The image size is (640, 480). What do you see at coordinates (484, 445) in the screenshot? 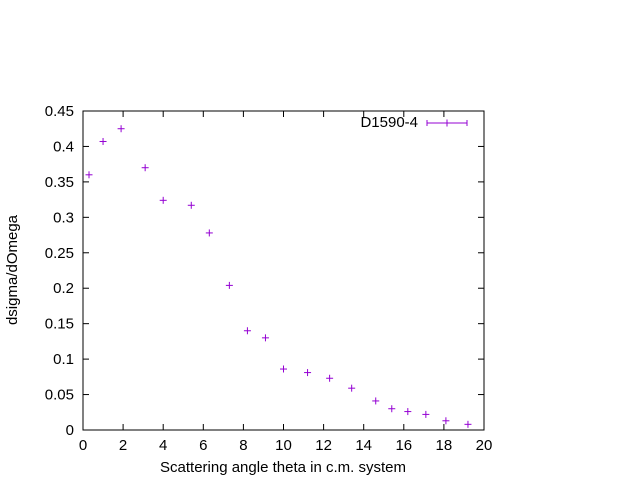
I see `x-tick-label: 20` at bounding box center [484, 445].